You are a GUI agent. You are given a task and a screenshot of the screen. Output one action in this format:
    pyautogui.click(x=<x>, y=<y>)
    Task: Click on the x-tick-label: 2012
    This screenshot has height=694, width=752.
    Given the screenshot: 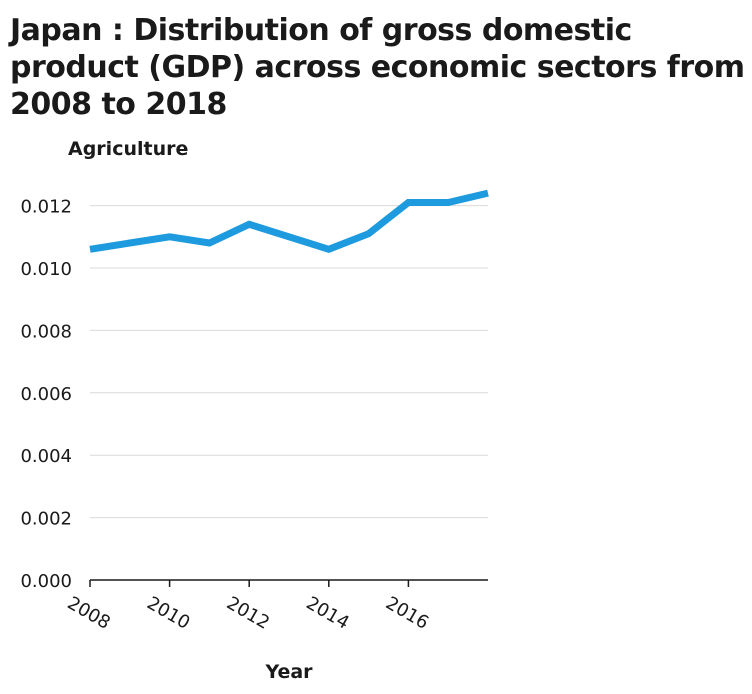 What is the action you would take?
    pyautogui.click(x=248, y=613)
    